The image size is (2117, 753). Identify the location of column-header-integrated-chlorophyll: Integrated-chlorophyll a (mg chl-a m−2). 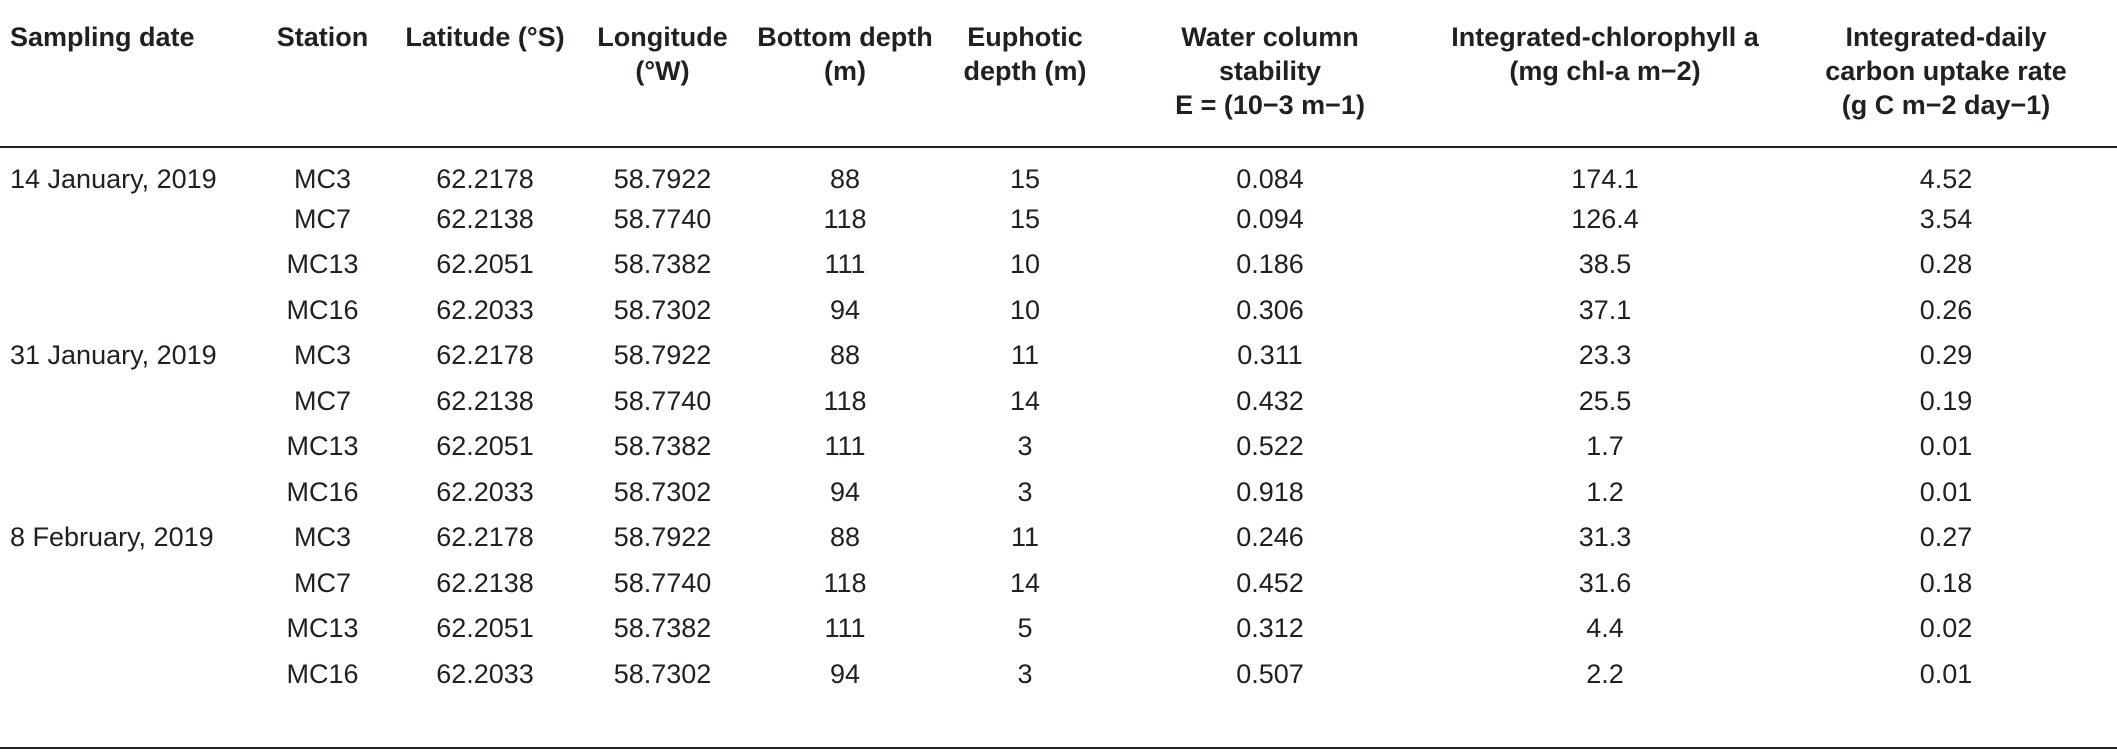
(1605, 73).